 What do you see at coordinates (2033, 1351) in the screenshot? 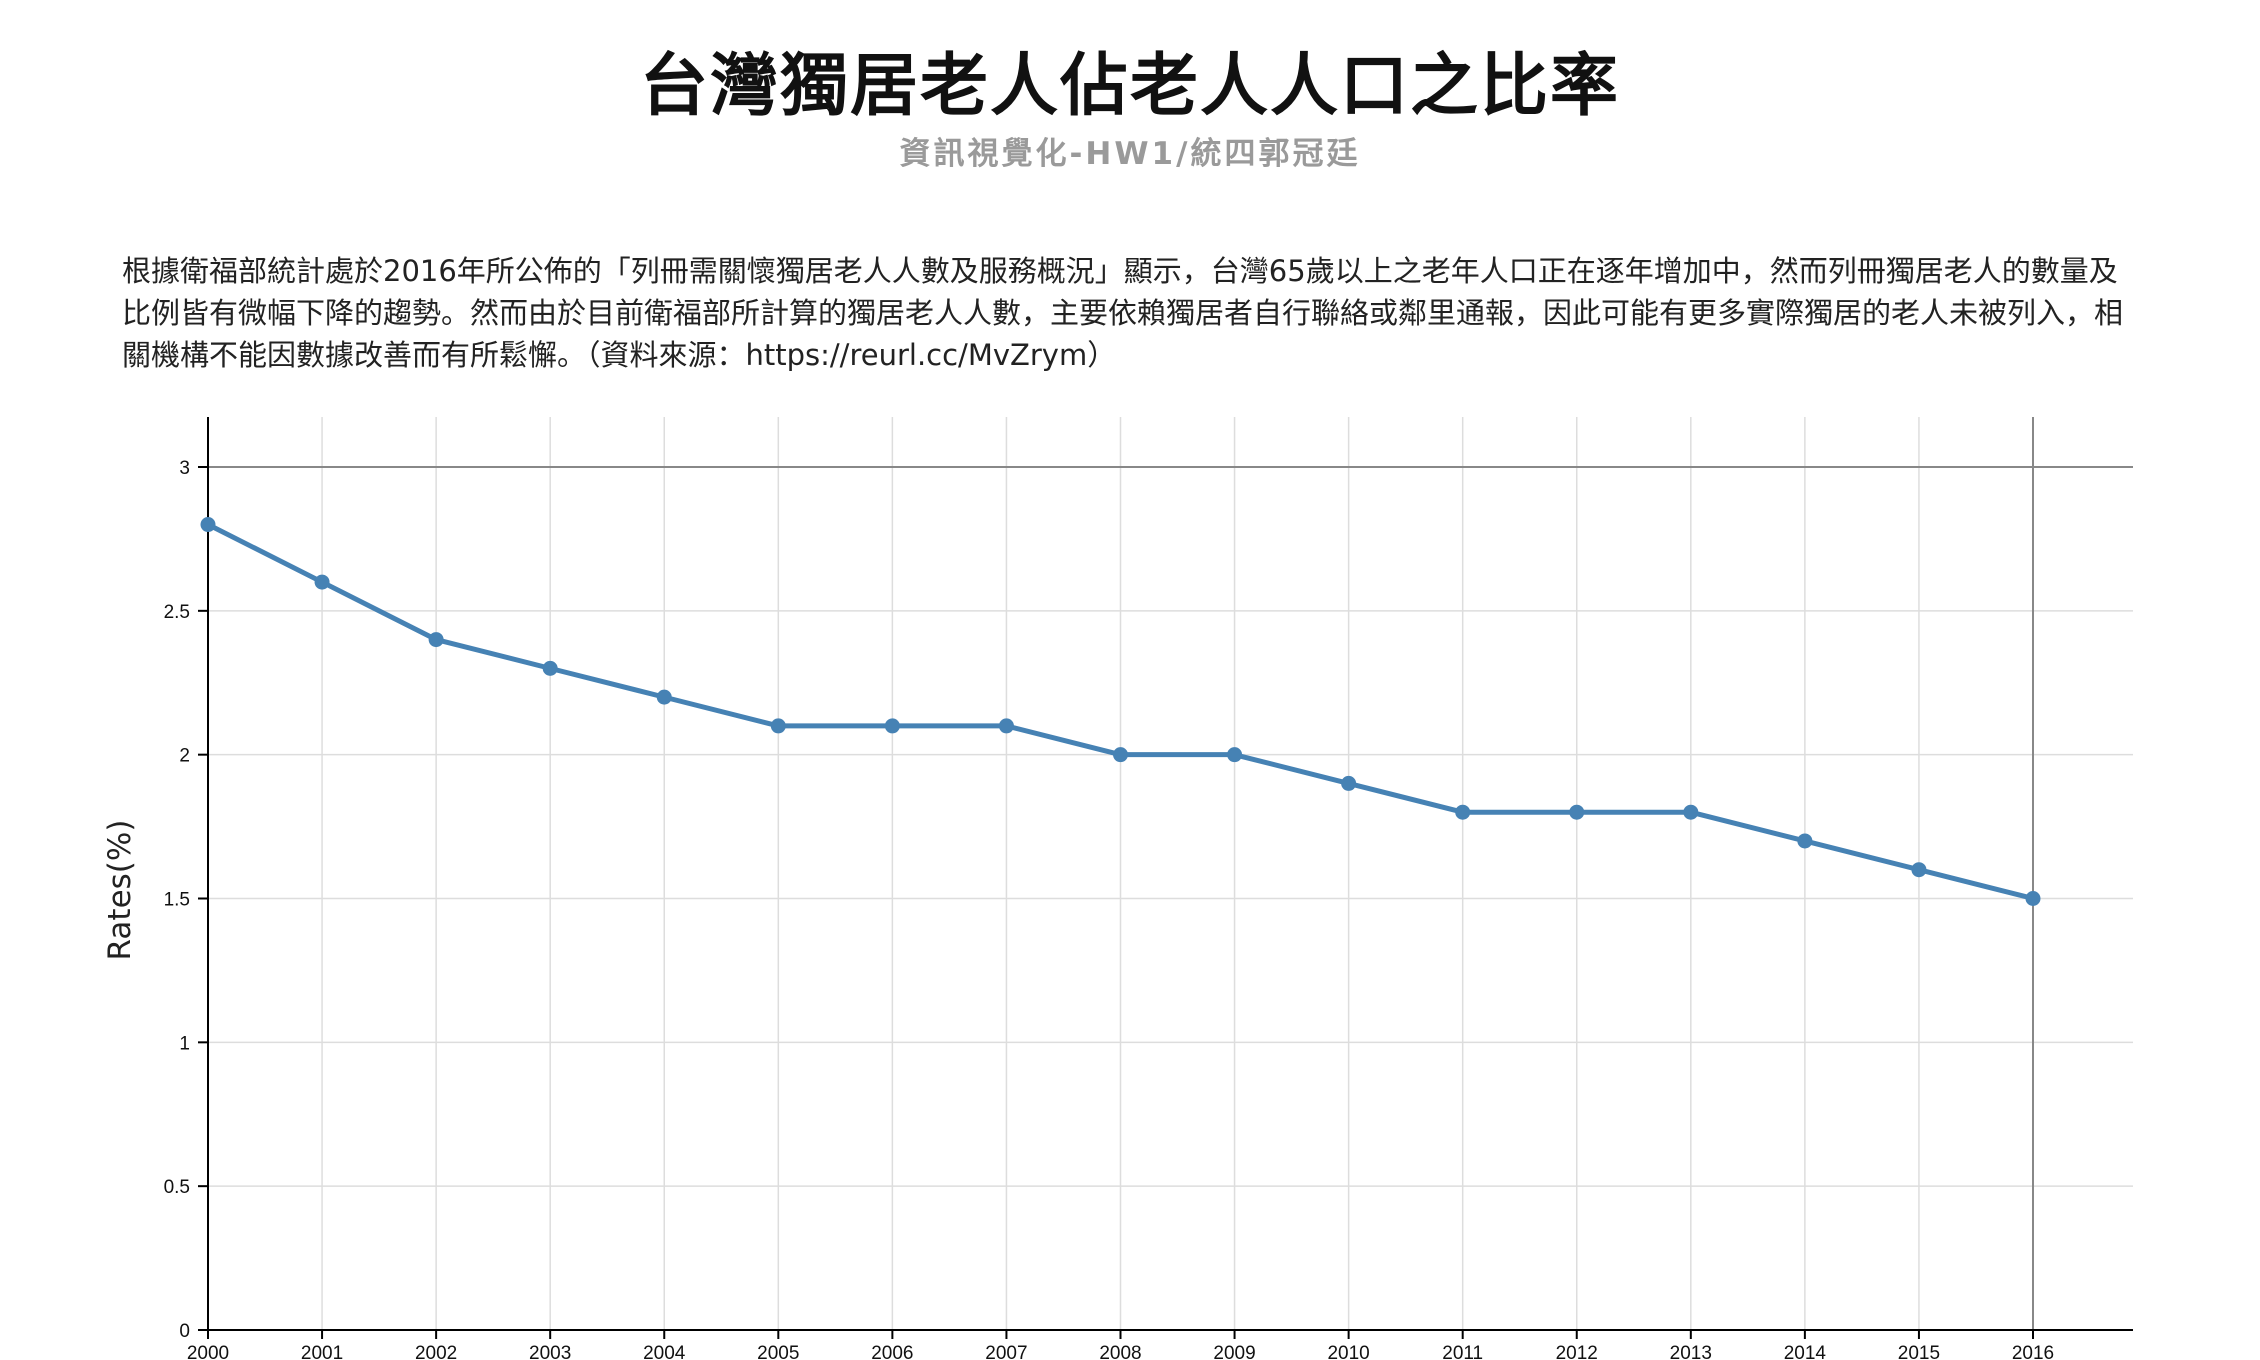
I see `x-tick-label: 2016` at bounding box center [2033, 1351].